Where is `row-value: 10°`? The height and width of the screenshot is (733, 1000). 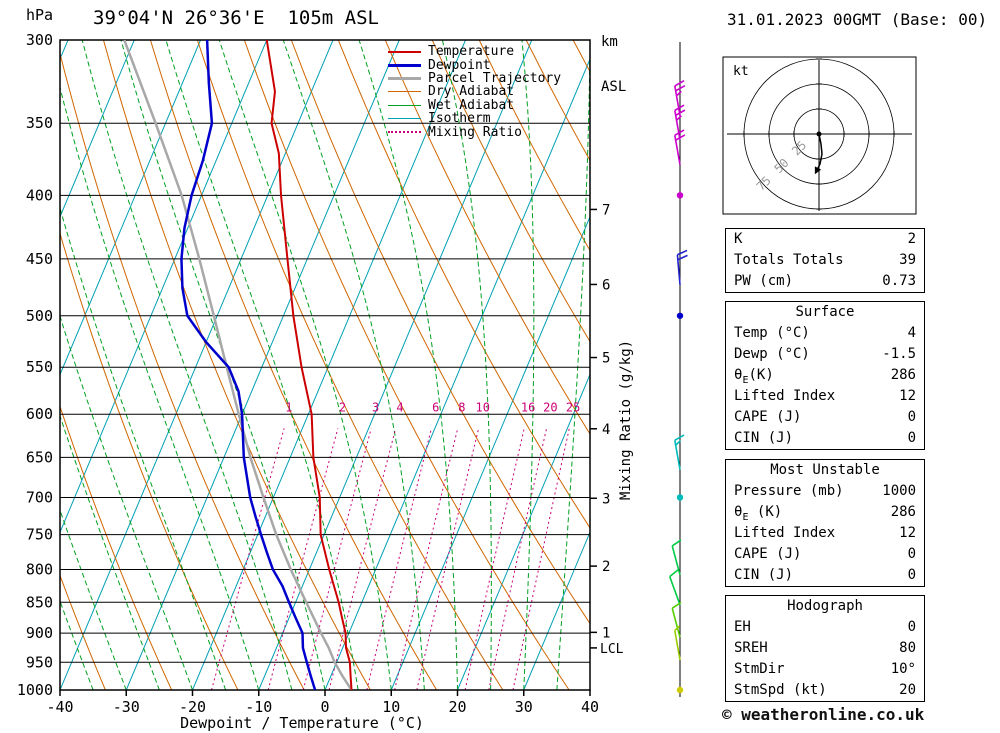 row-value: 10° is located at coordinates (903, 669).